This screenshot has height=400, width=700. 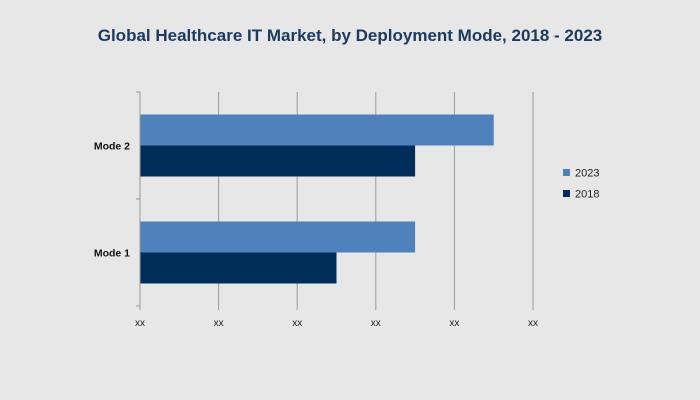 I want to click on bar-mode-1-2018, so click(x=238, y=268).